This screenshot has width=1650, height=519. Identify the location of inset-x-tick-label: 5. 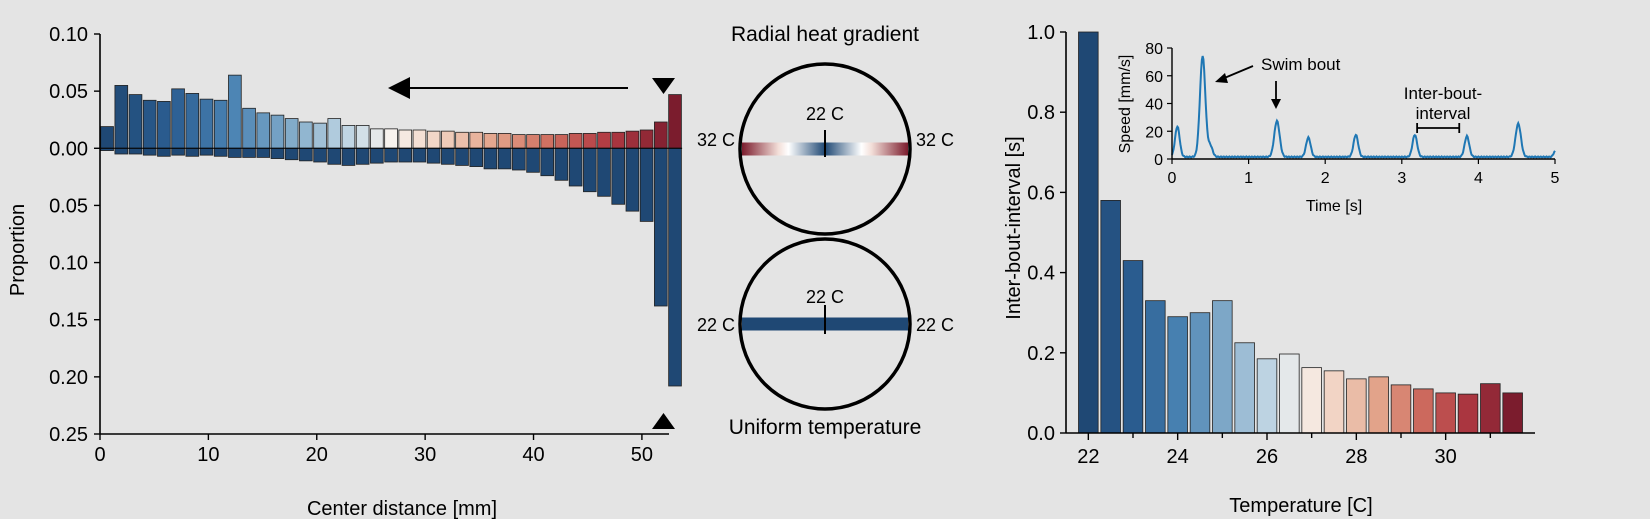
(1555, 178).